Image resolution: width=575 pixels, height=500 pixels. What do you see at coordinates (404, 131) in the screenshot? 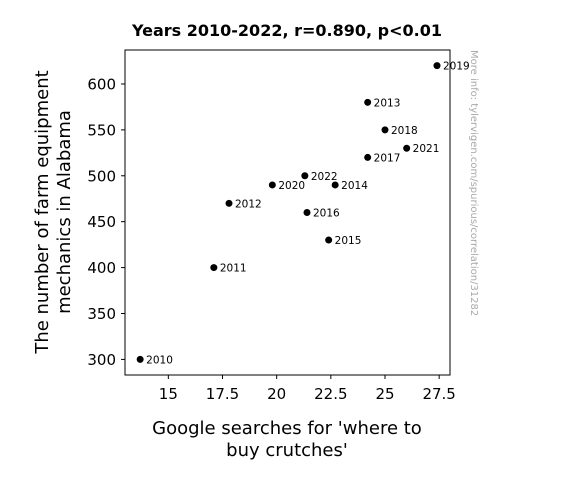
I see `data-point-label: 2018` at bounding box center [404, 131].